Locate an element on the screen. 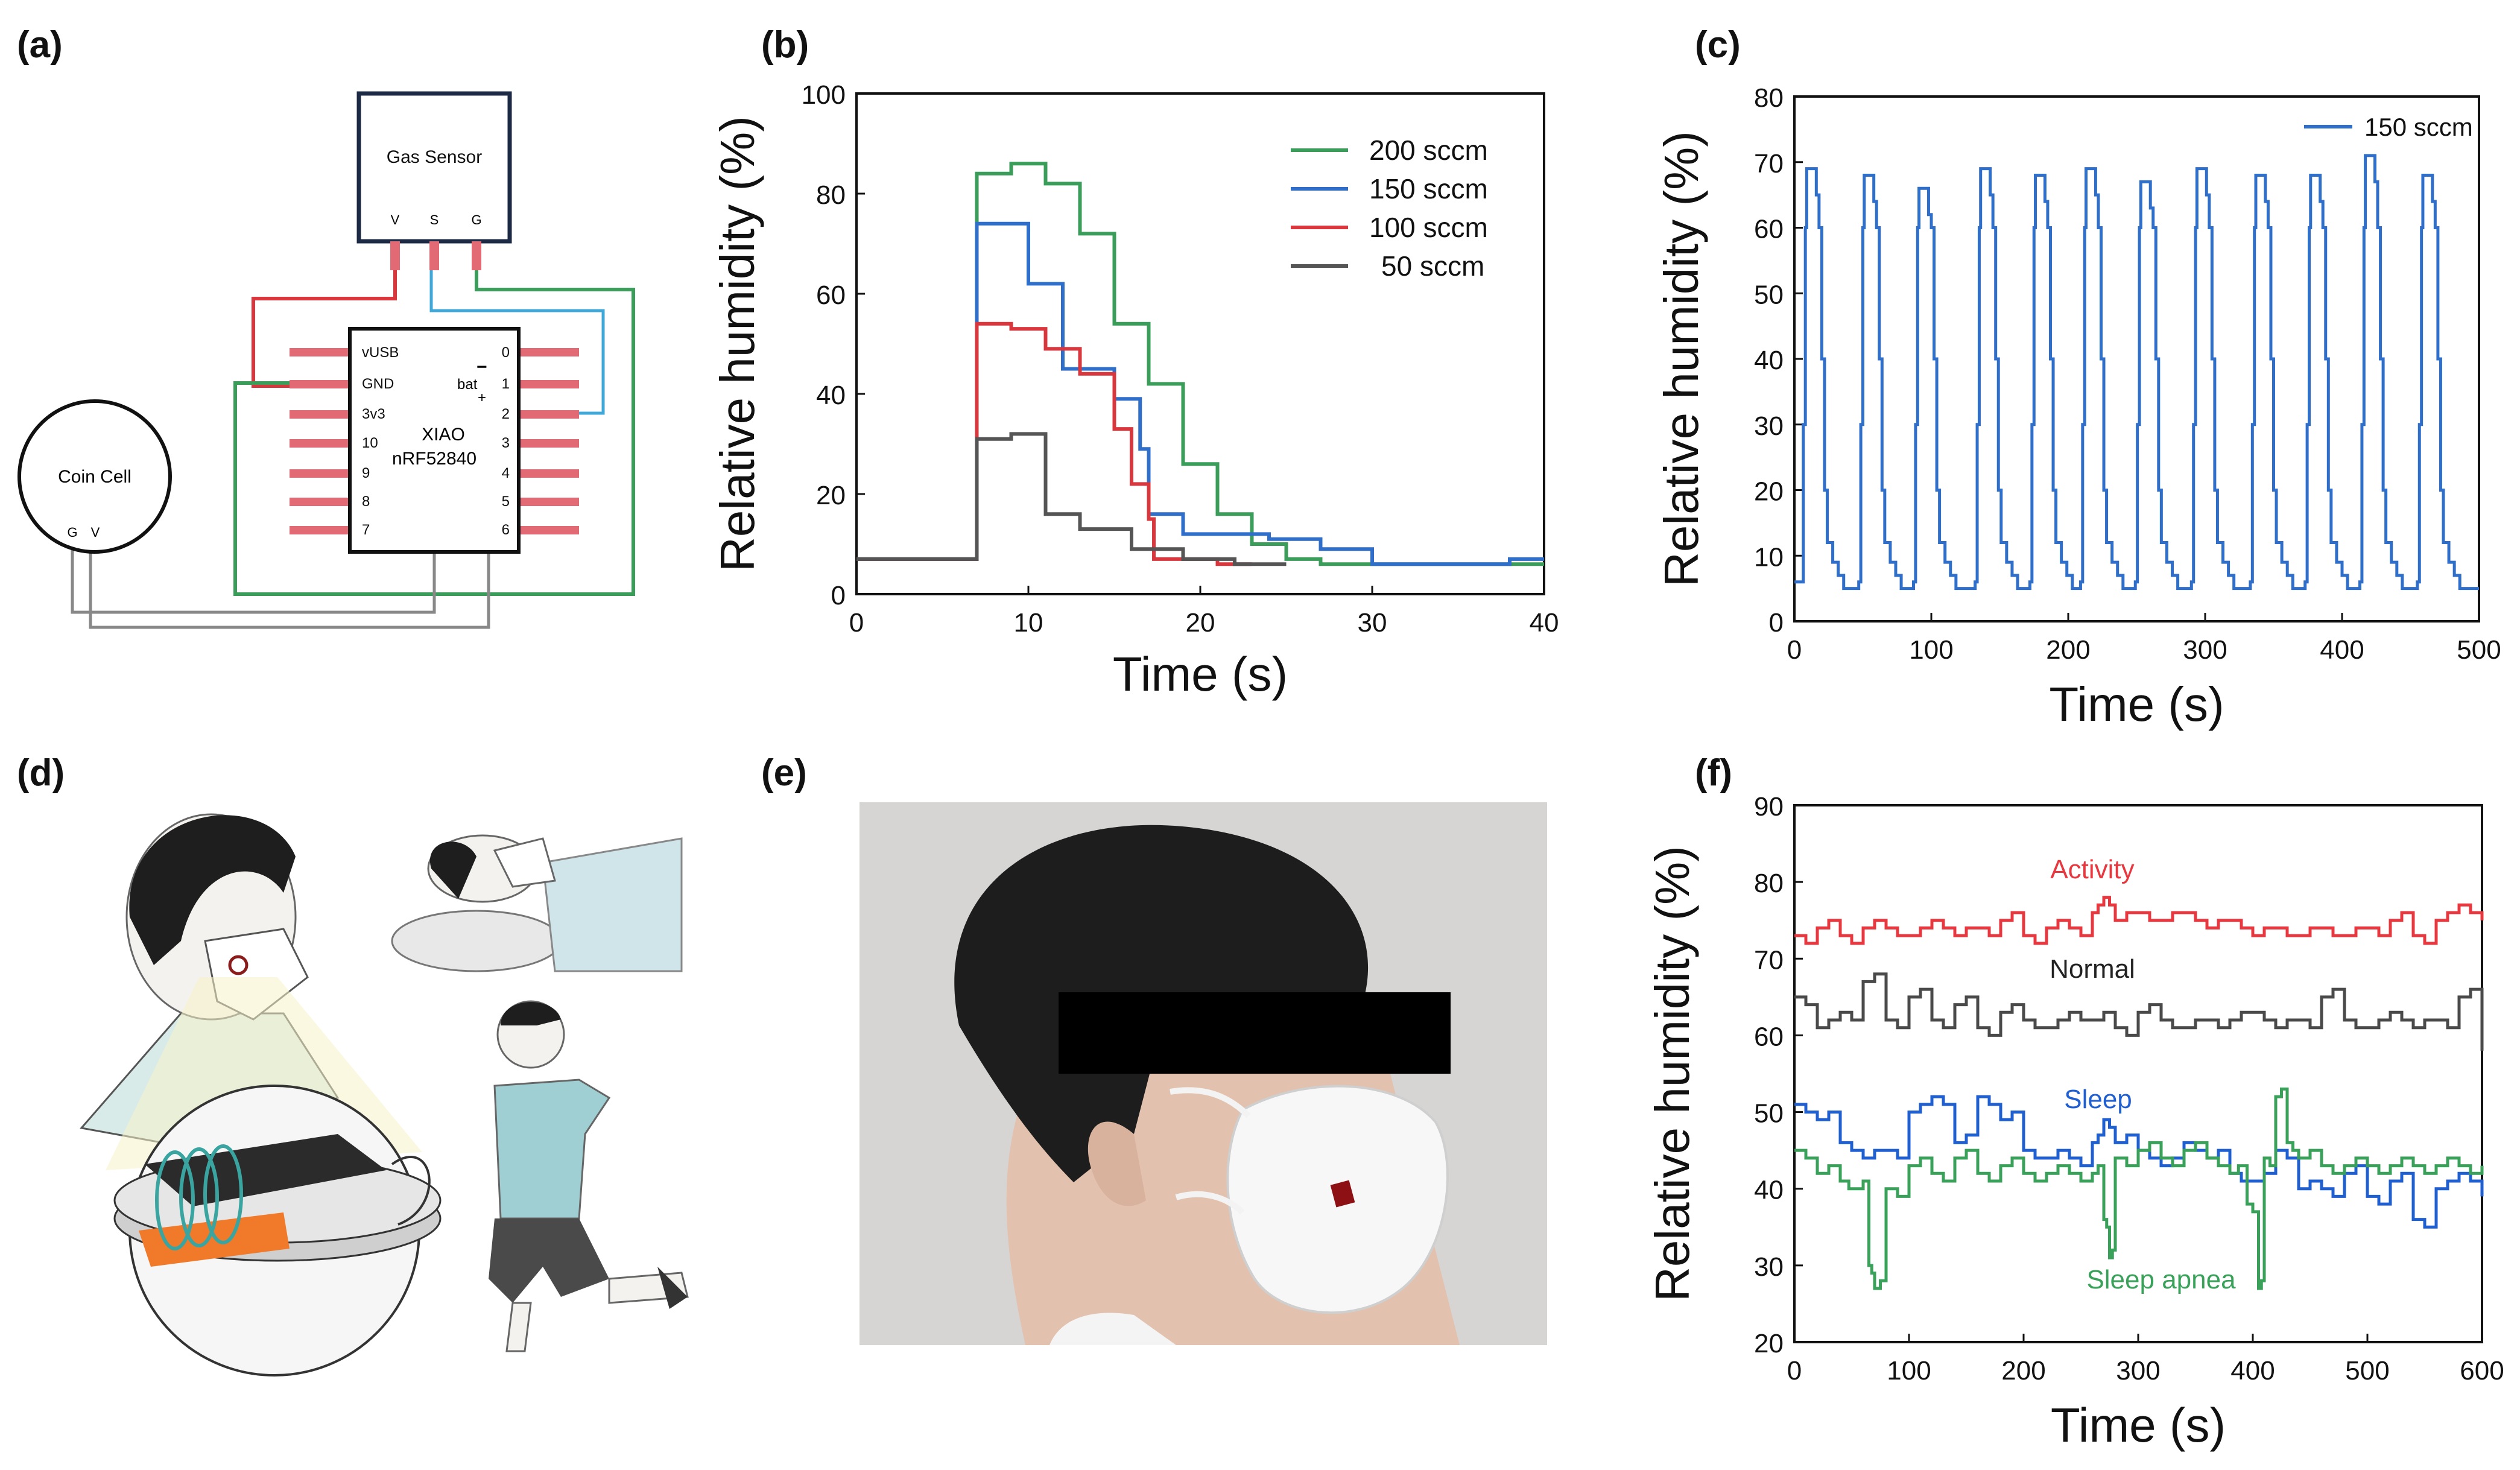  device-closeup-illustration is located at coordinates (277, 1231).